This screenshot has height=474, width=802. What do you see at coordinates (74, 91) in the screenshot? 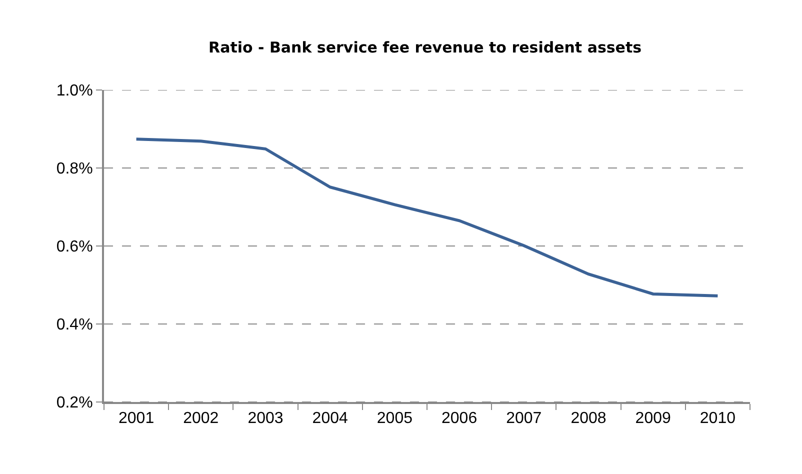
I see `y-tick-label: 1.0%` at bounding box center [74, 91].